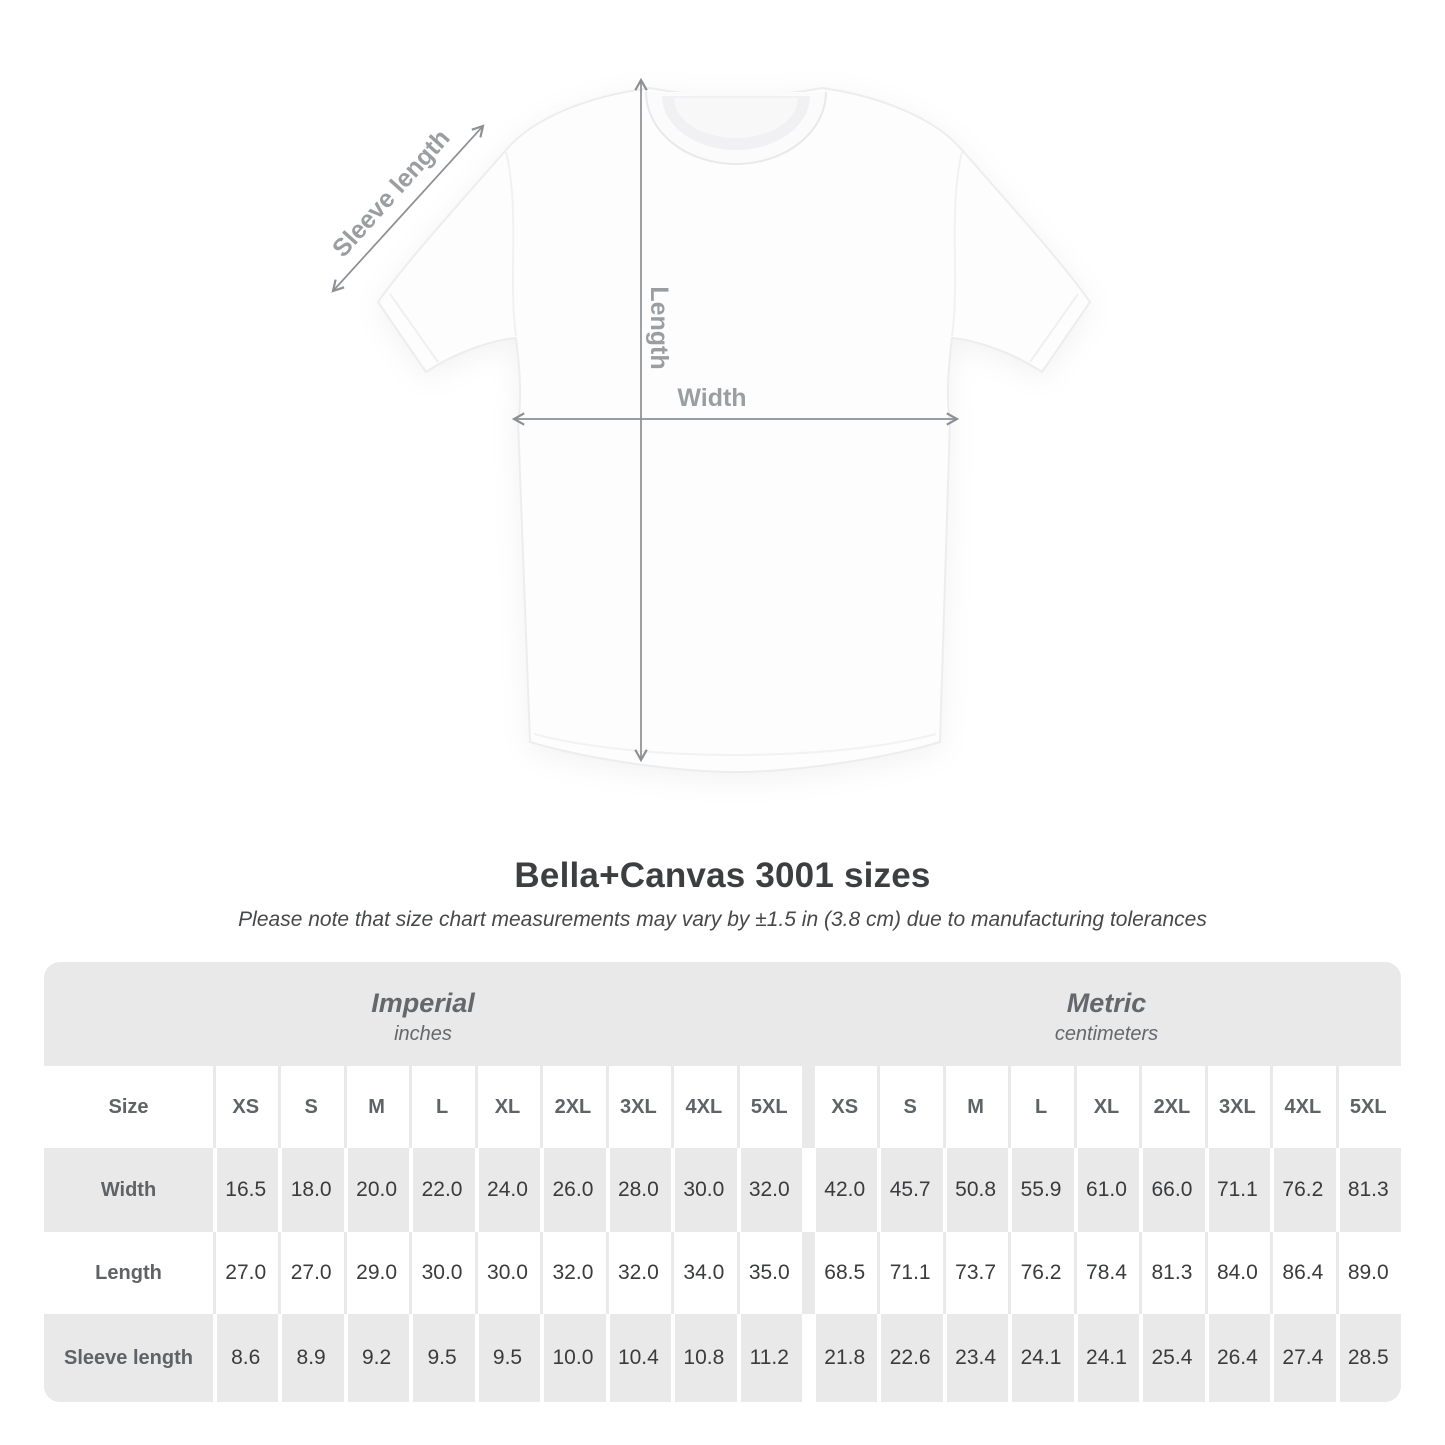 The image size is (1445, 1445). What do you see at coordinates (573, 1358) in the screenshot?
I see `value-cell: 10.0` at bounding box center [573, 1358].